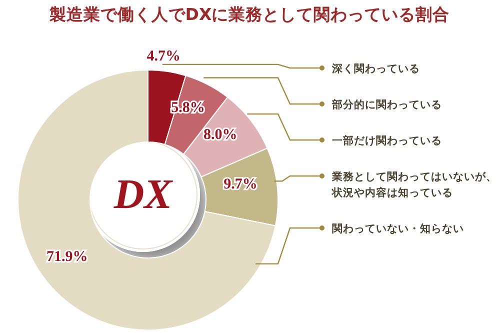  Describe the element at coordinates (241, 184) in the screenshot. I see `data-label: 9.7%` at that location.